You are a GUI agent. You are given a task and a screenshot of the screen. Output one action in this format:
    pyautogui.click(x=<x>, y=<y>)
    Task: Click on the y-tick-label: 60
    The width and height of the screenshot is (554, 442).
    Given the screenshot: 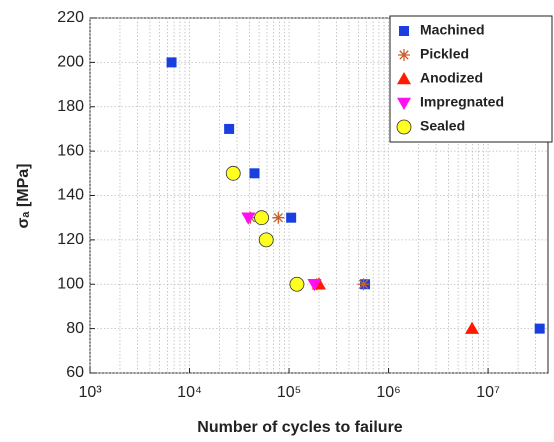 What is the action you would take?
    pyautogui.click(x=75, y=372)
    